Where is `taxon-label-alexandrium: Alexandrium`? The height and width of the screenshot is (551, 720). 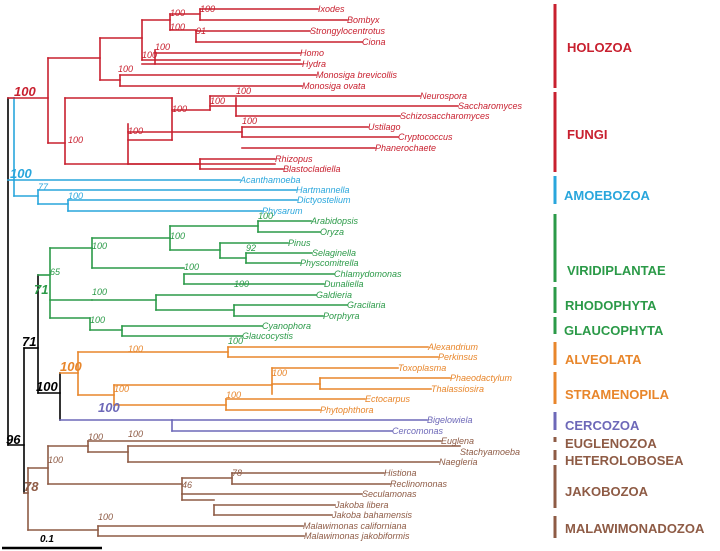
taxon-label-alexandrium: Alexandrium is located at coordinates (453, 347).